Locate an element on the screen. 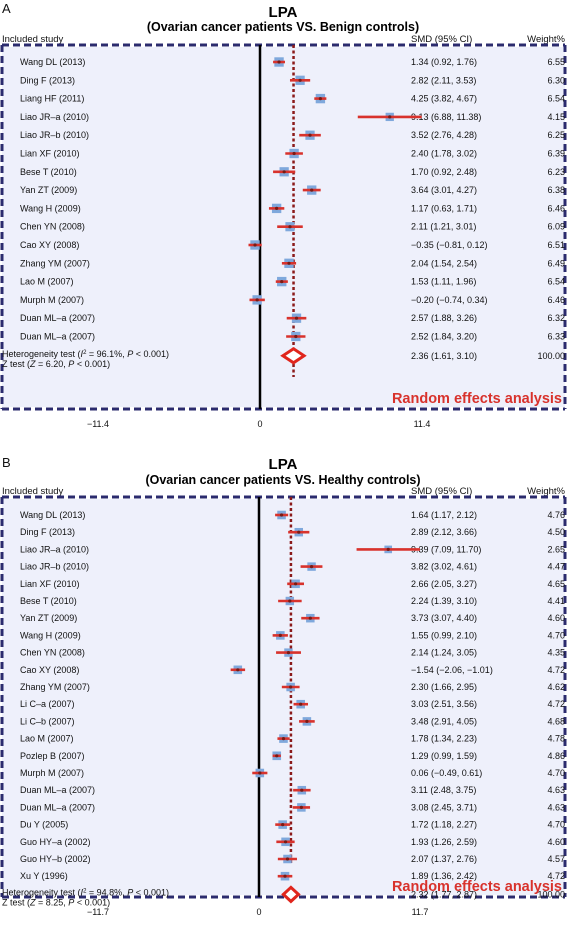 This screenshot has width=567, height=935. study-weight: 6.46 is located at coordinates (556, 300).